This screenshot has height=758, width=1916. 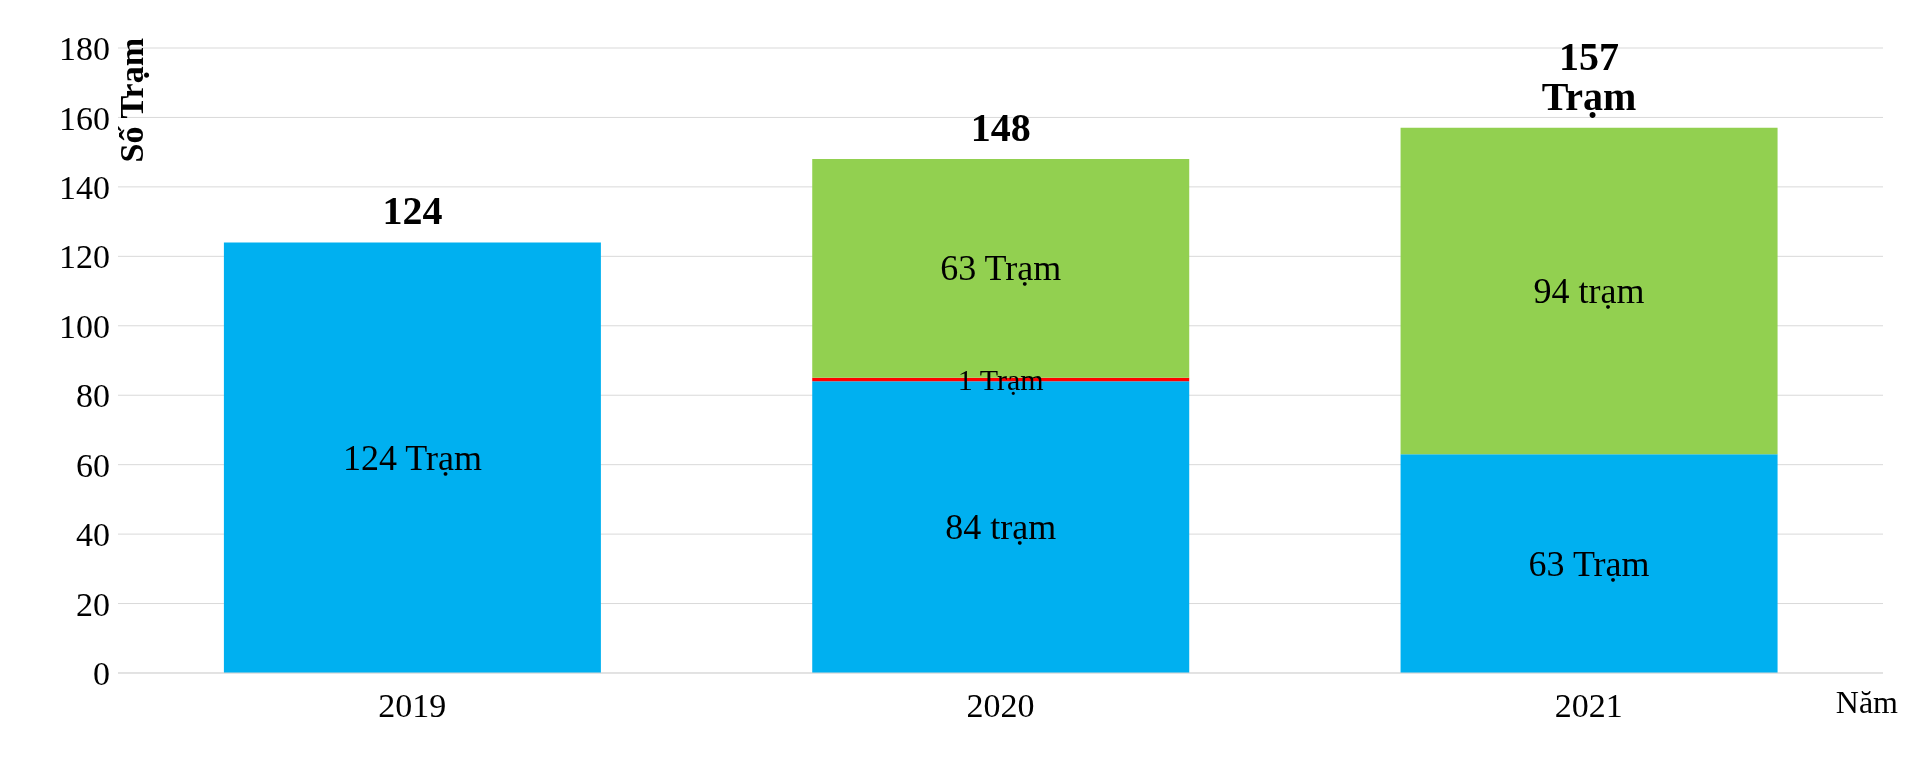 What do you see at coordinates (93, 465) in the screenshot?
I see `y-tick-label: 60` at bounding box center [93, 465].